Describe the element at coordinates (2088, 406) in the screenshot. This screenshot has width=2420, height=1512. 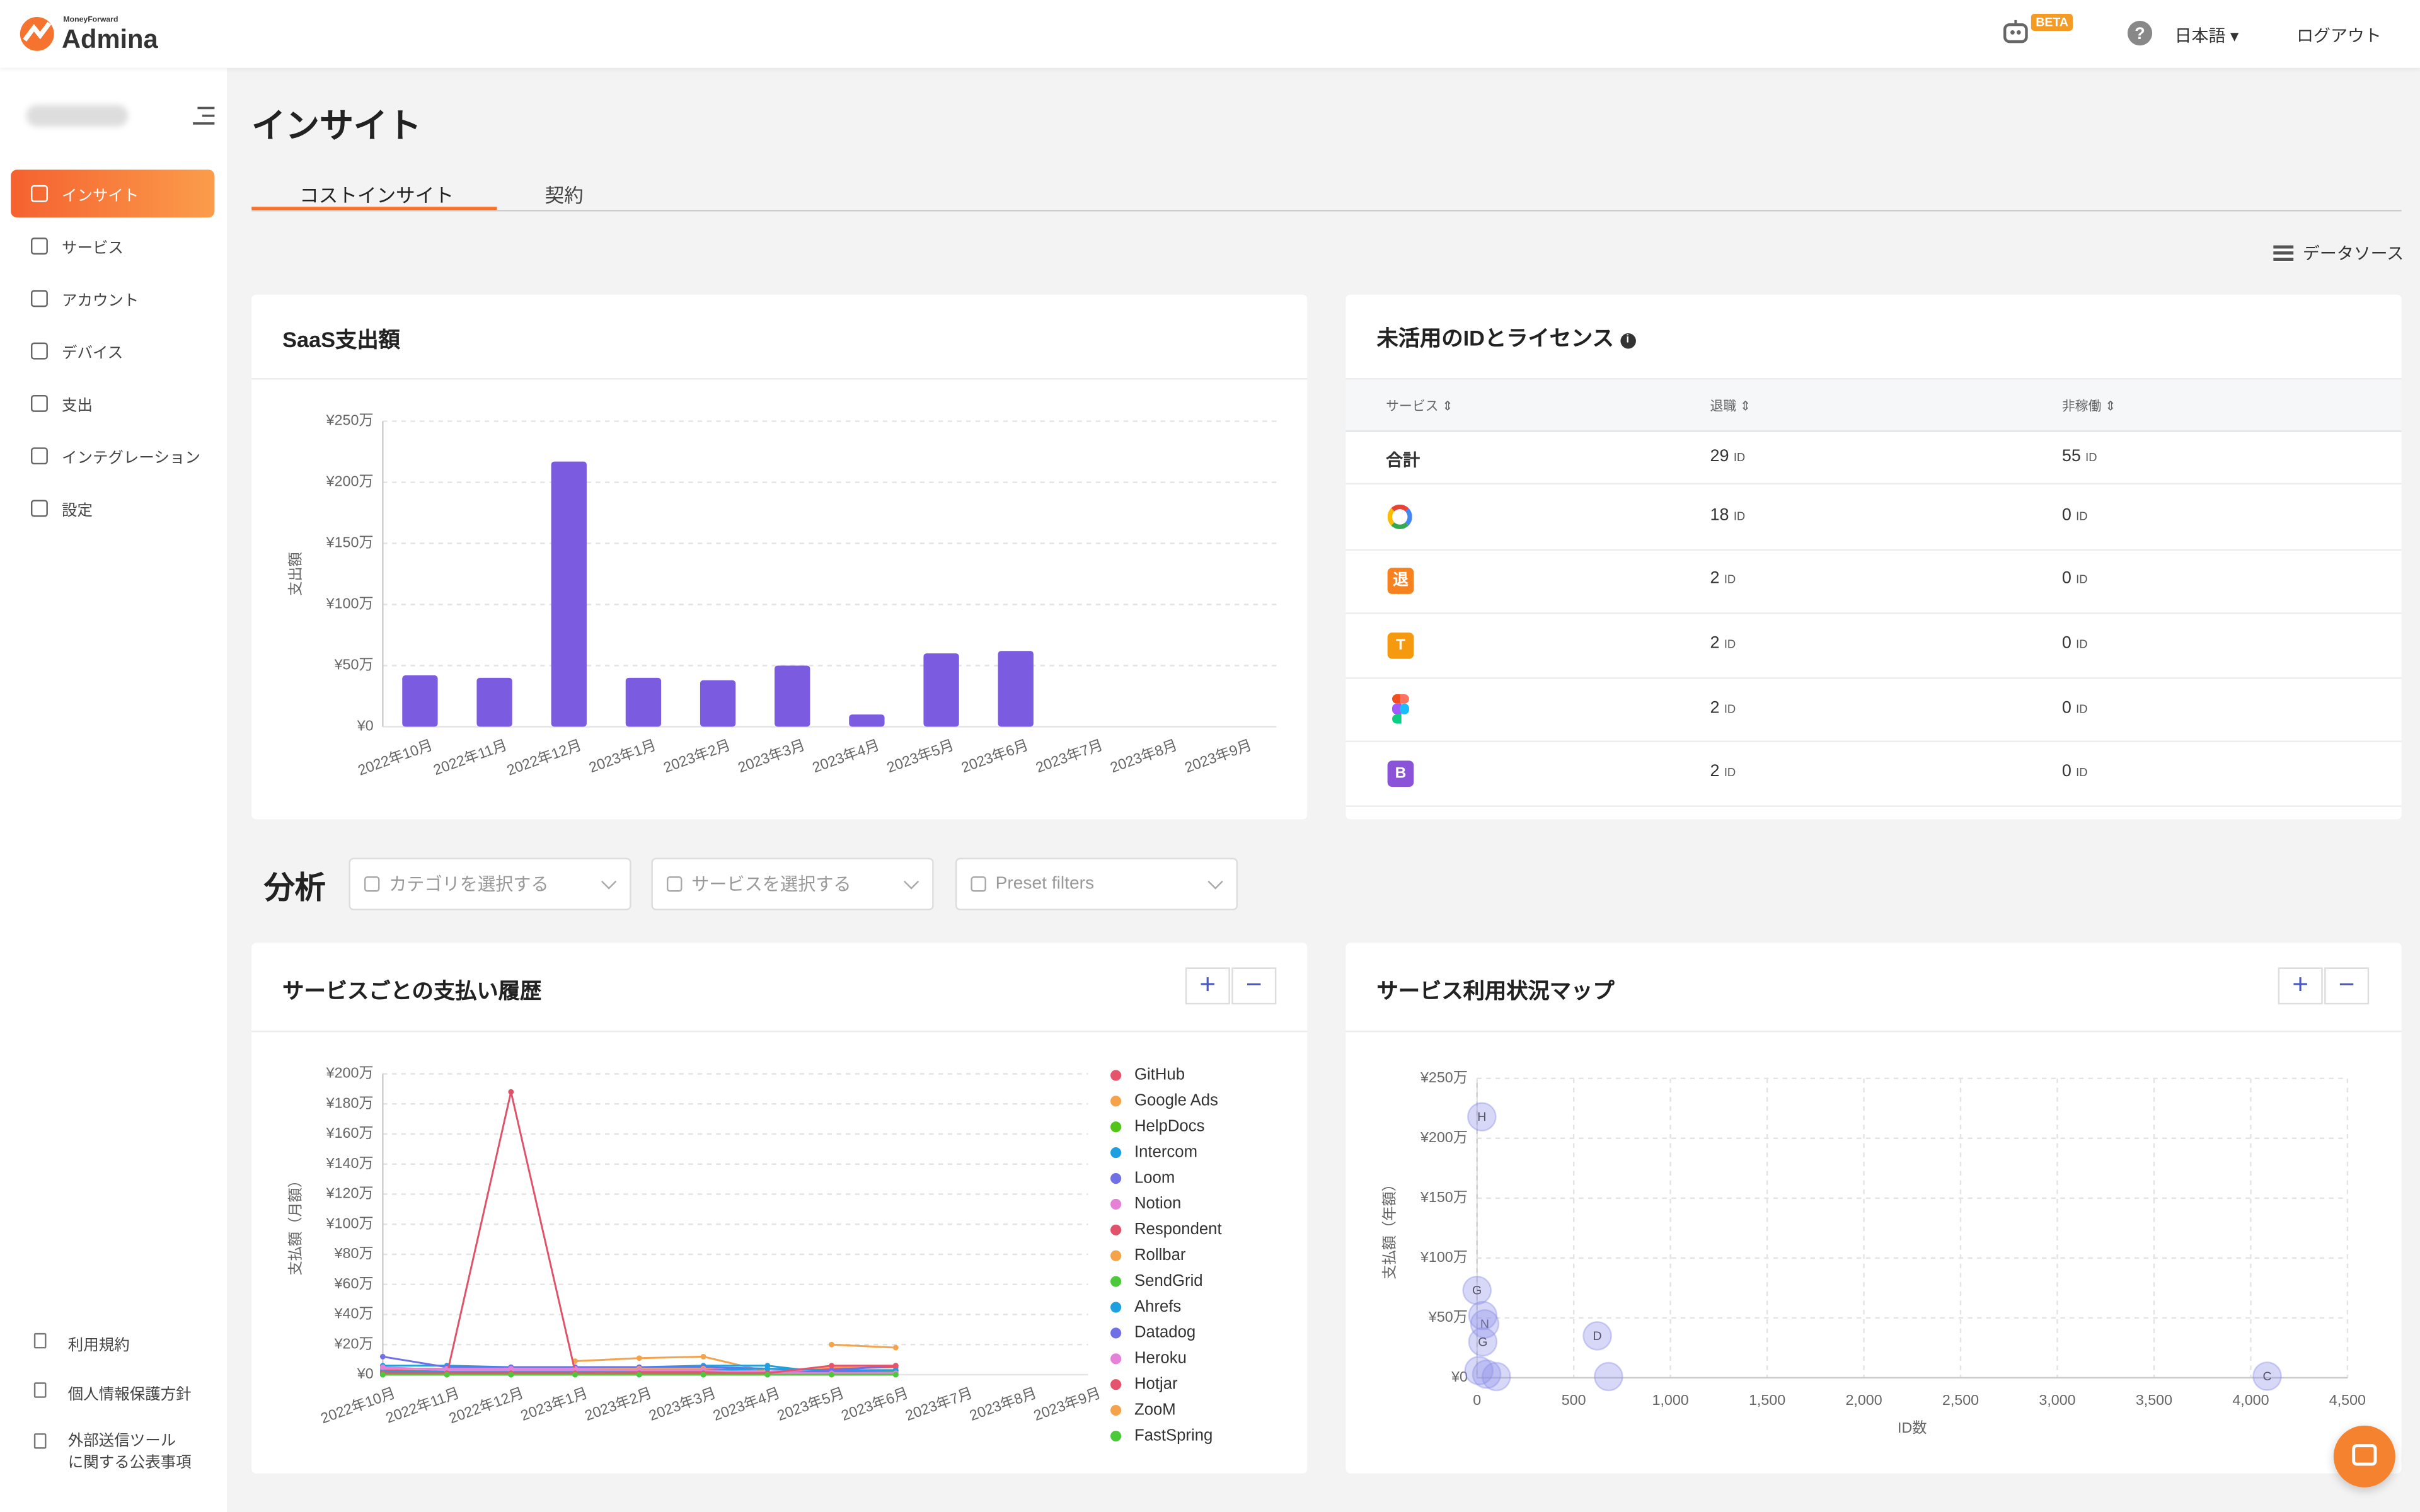
I see `column-header: 非稼働 ⇕` at that location.